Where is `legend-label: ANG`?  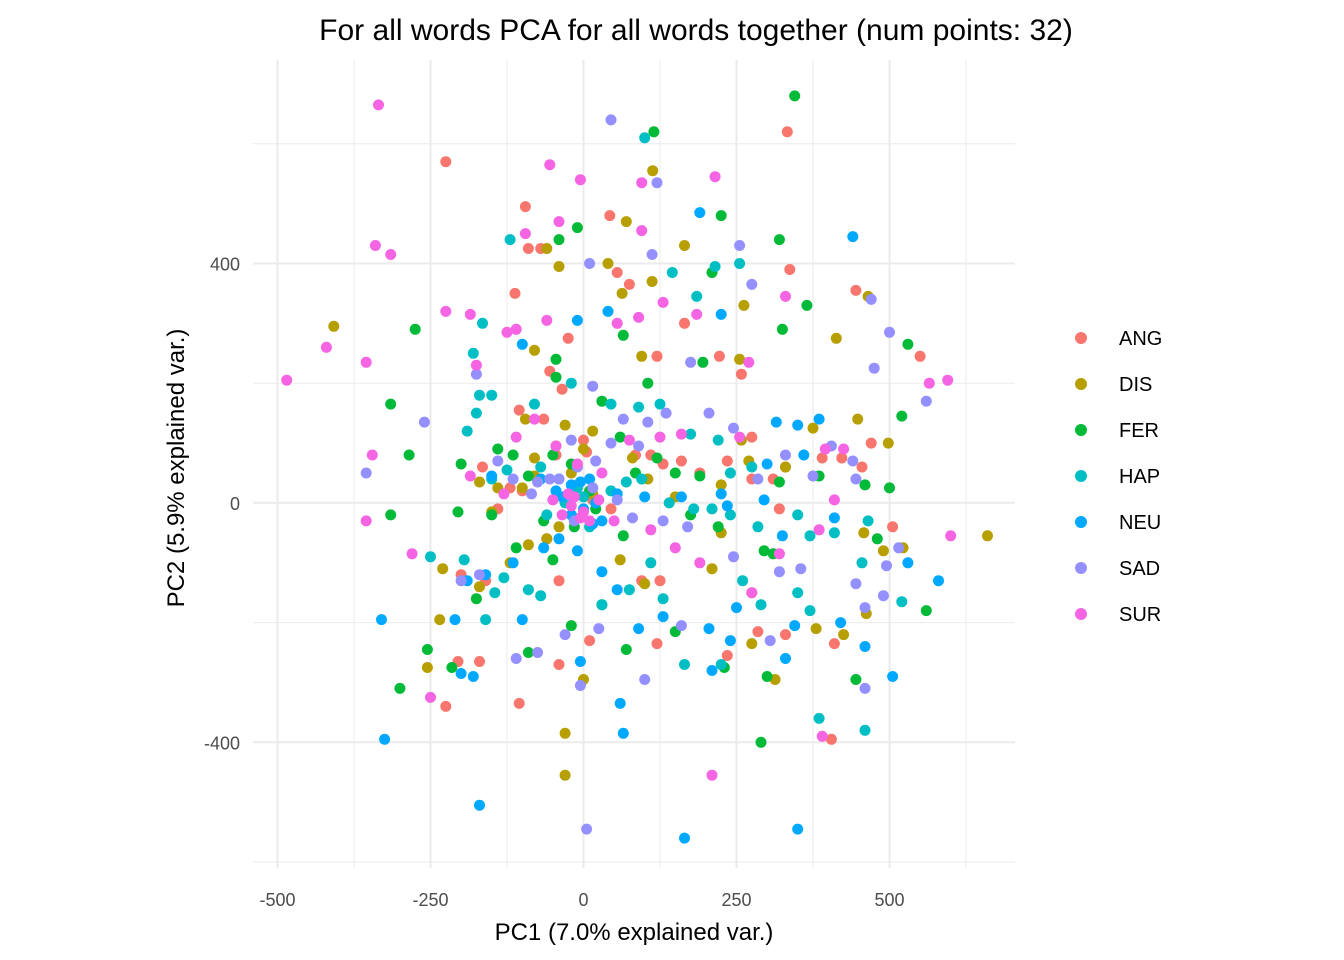
legend-label: ANG is located at coordinates (1140, 339).